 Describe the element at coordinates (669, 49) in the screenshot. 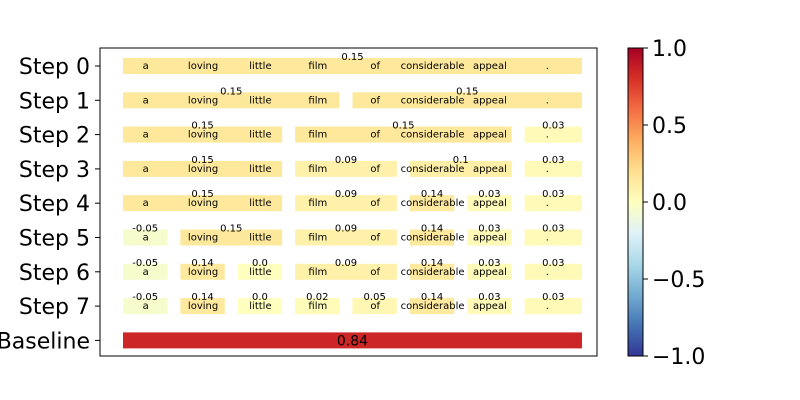

I see `colorbar-tick-label: 1.0` at that location.